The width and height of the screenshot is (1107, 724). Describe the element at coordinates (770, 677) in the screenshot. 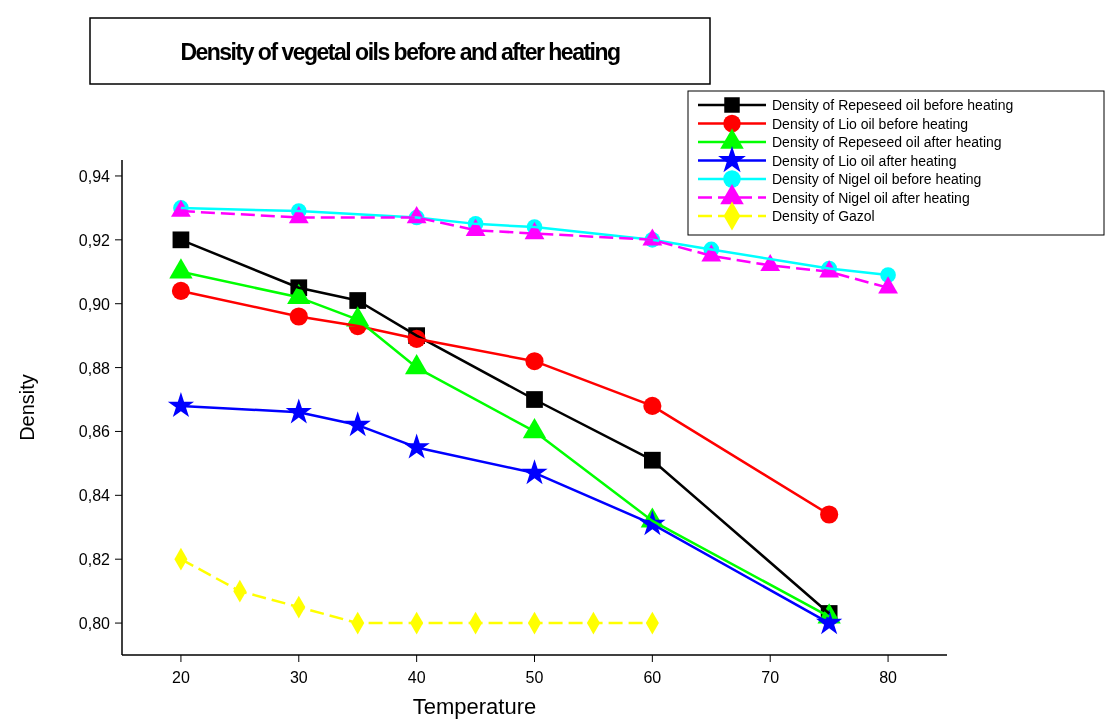

I see `x-tick-label: 70` at that location.